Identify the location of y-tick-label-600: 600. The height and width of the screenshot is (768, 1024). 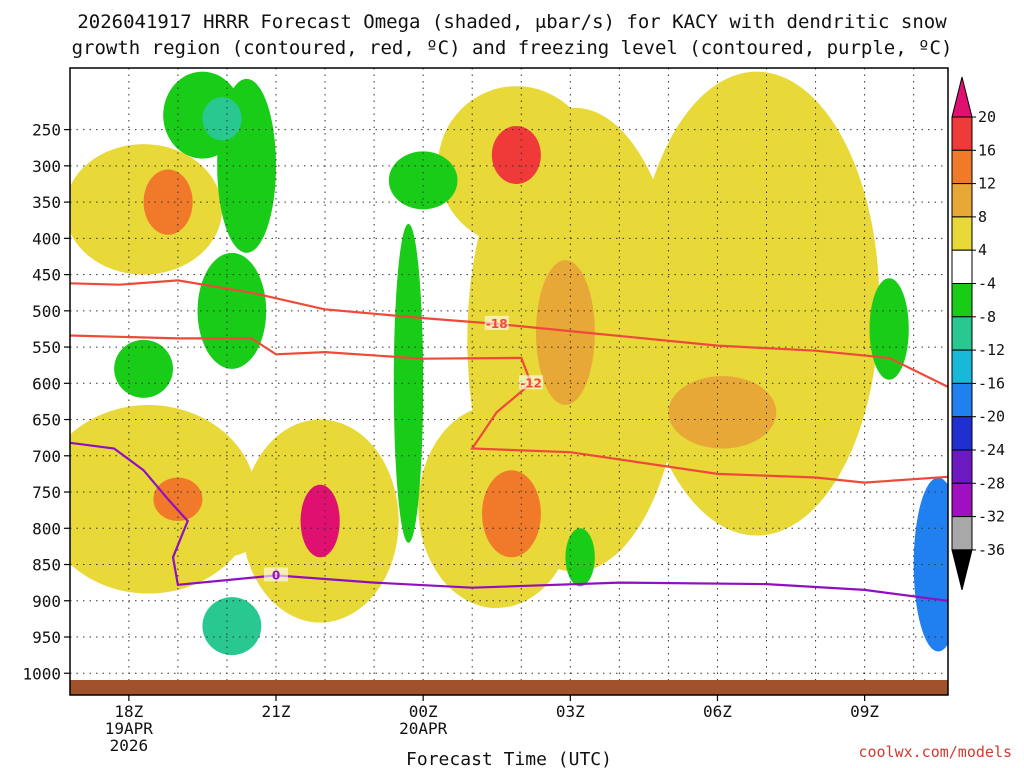
(46, 383).